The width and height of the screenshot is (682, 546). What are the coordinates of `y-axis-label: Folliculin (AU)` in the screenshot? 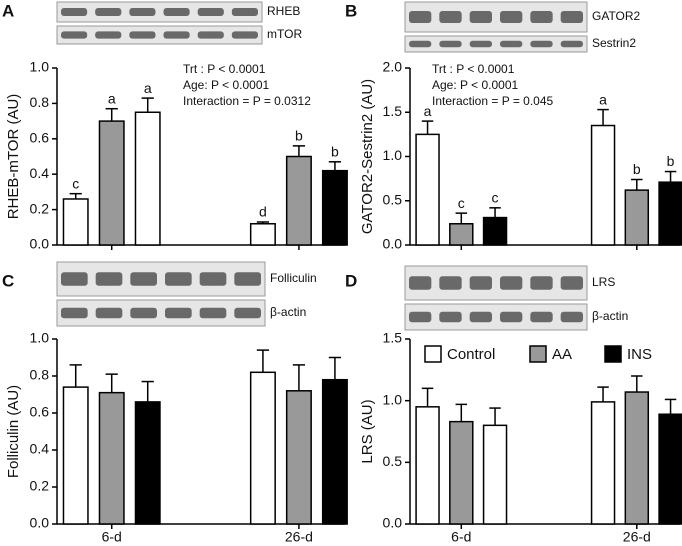 It's located at (13, 431).